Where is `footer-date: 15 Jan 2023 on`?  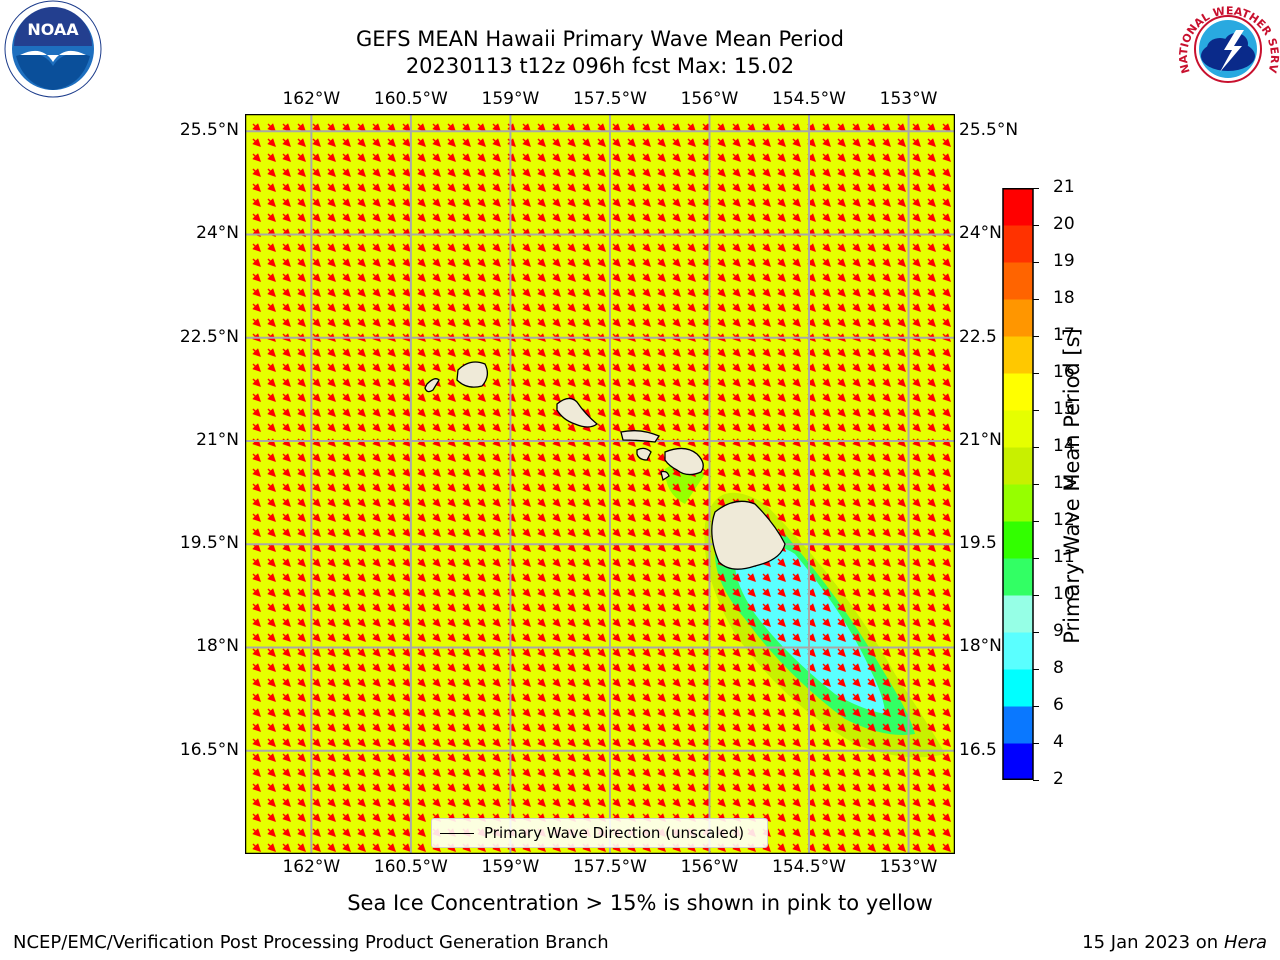 footer-date: 15 Jan 2023 on is located at coordinates (1153, 942).